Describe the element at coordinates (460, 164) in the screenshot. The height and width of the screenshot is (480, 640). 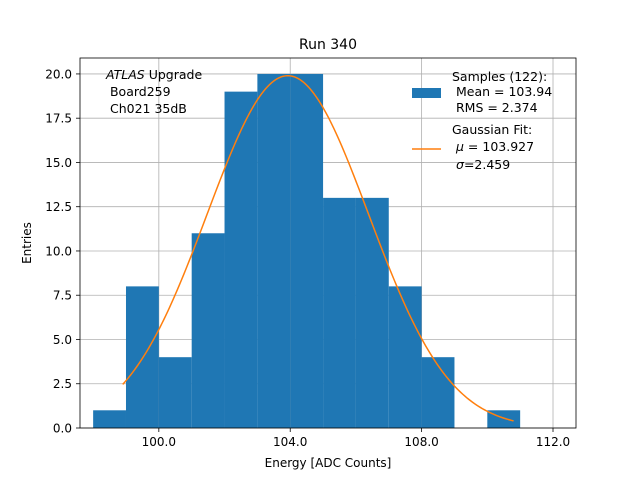
I see `legend-sigma-symbol: σ` at that location.